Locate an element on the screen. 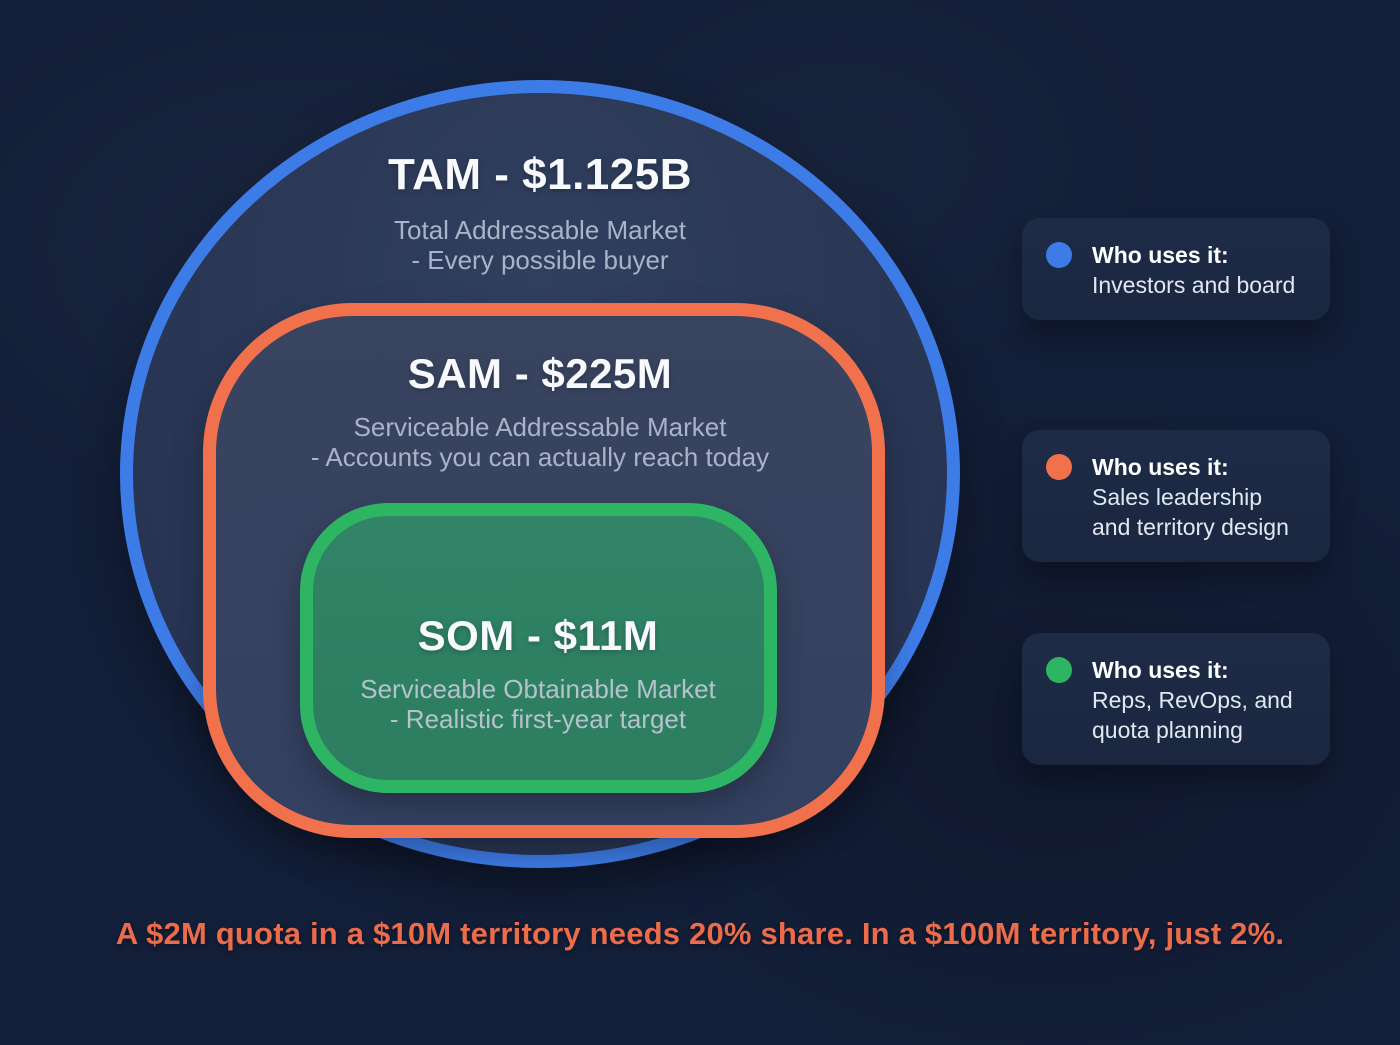 The height and width of the screenshot is (1045, 1400). legend-card-tam: Who uses it: Investors and board is located at coordinates (1176, 269).